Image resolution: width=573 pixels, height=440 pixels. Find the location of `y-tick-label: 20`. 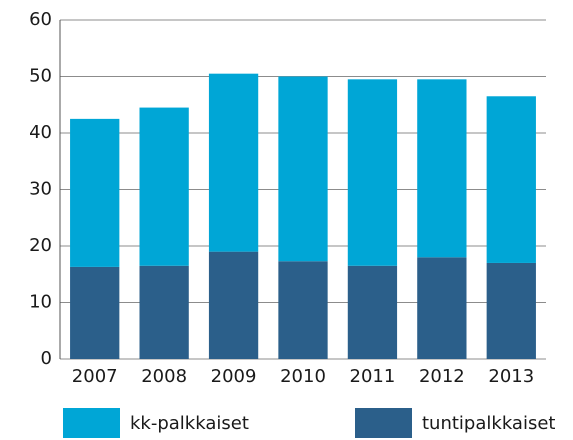

y-tick-label: 20 is located at coordinates (40, 245).